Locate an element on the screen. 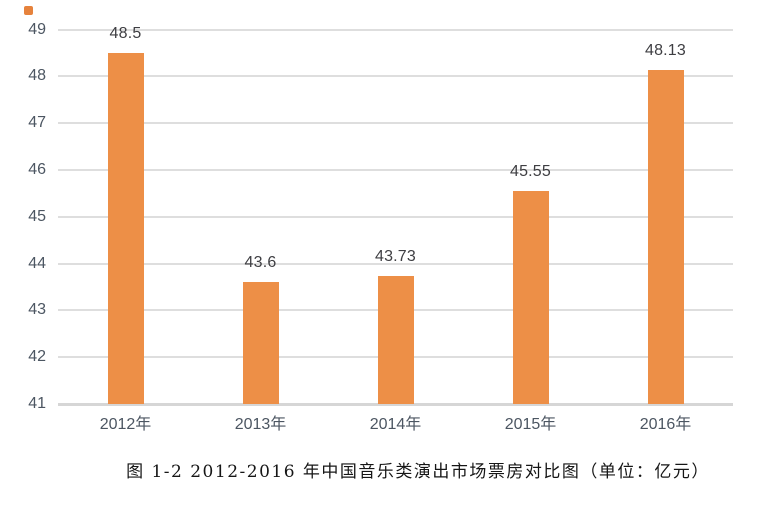  bar-value-label: 48.13 is located at coordinates (665, 51).